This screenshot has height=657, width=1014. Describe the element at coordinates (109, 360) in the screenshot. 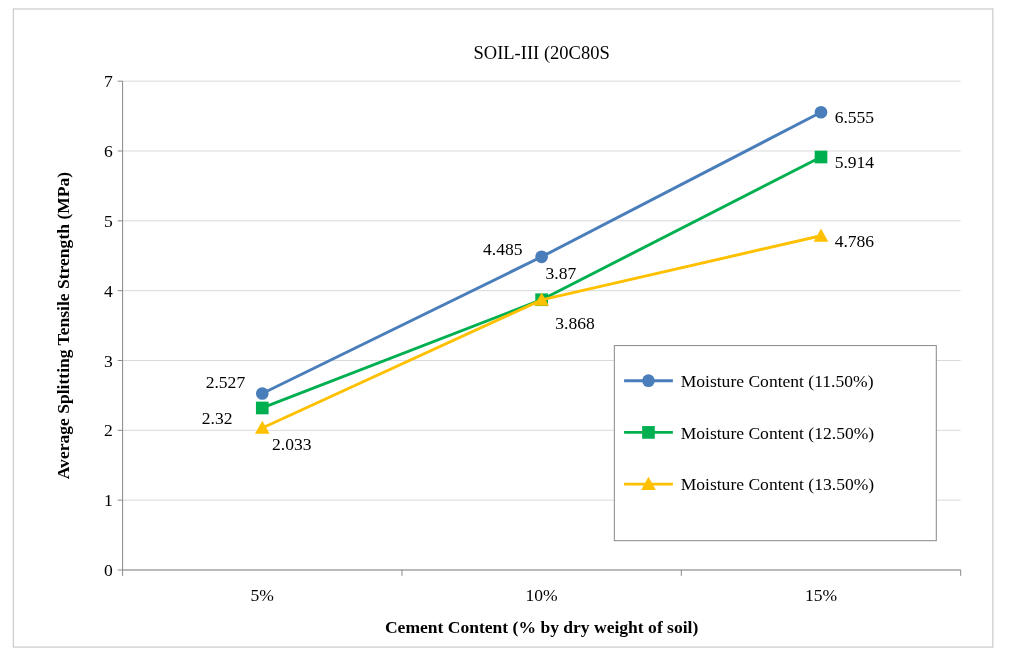

I see `y-tick-label: 3` at that location.